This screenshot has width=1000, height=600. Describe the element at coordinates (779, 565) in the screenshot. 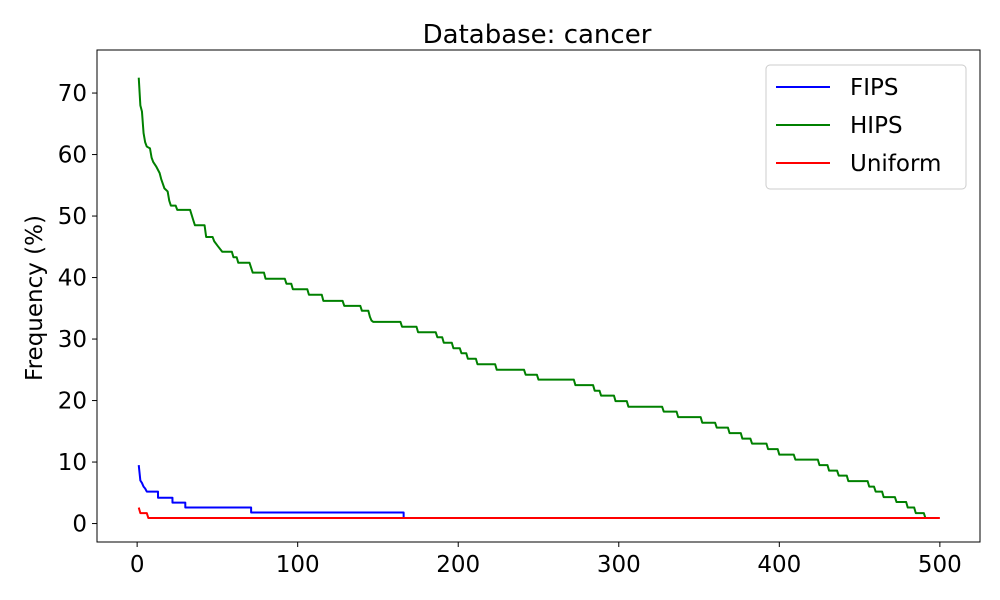

I see `x-tick-label: 400` at that location.